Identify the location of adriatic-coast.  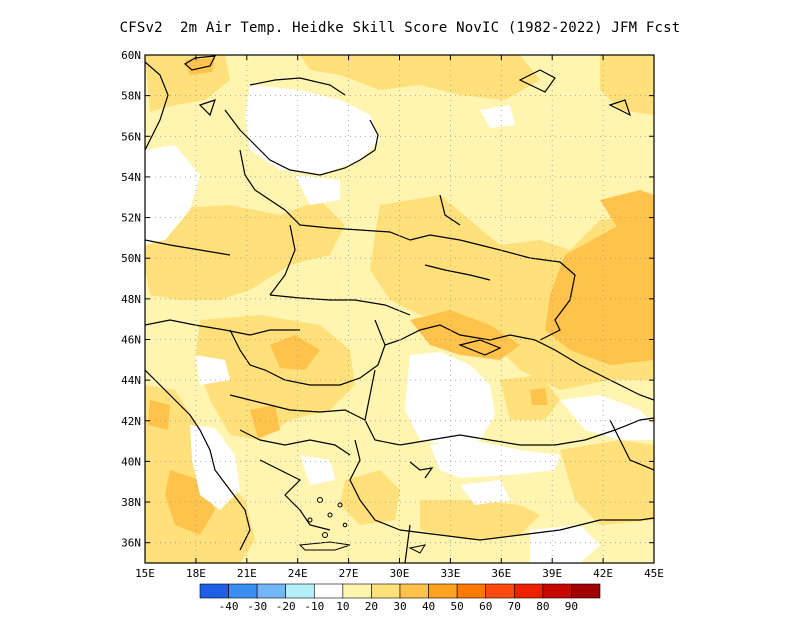
(198, 460).